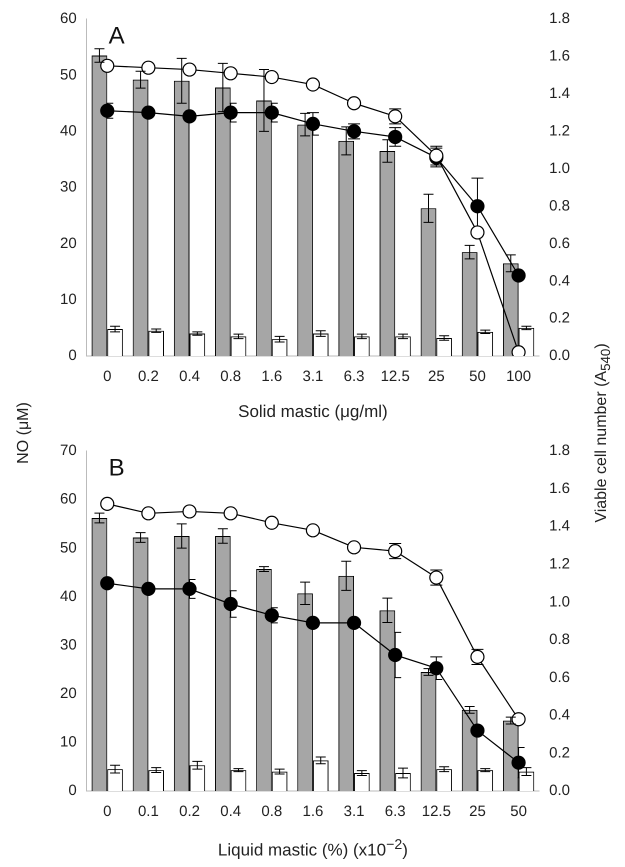 The height and width of the screenshot is (867, 625). I want to click on annotation: A, so click(116, 36).